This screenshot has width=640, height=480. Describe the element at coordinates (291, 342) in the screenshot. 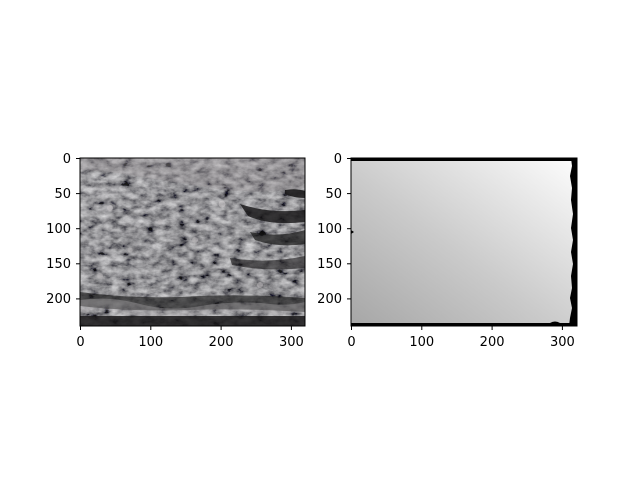

I see `left-x-tick-label: 300` at that location.